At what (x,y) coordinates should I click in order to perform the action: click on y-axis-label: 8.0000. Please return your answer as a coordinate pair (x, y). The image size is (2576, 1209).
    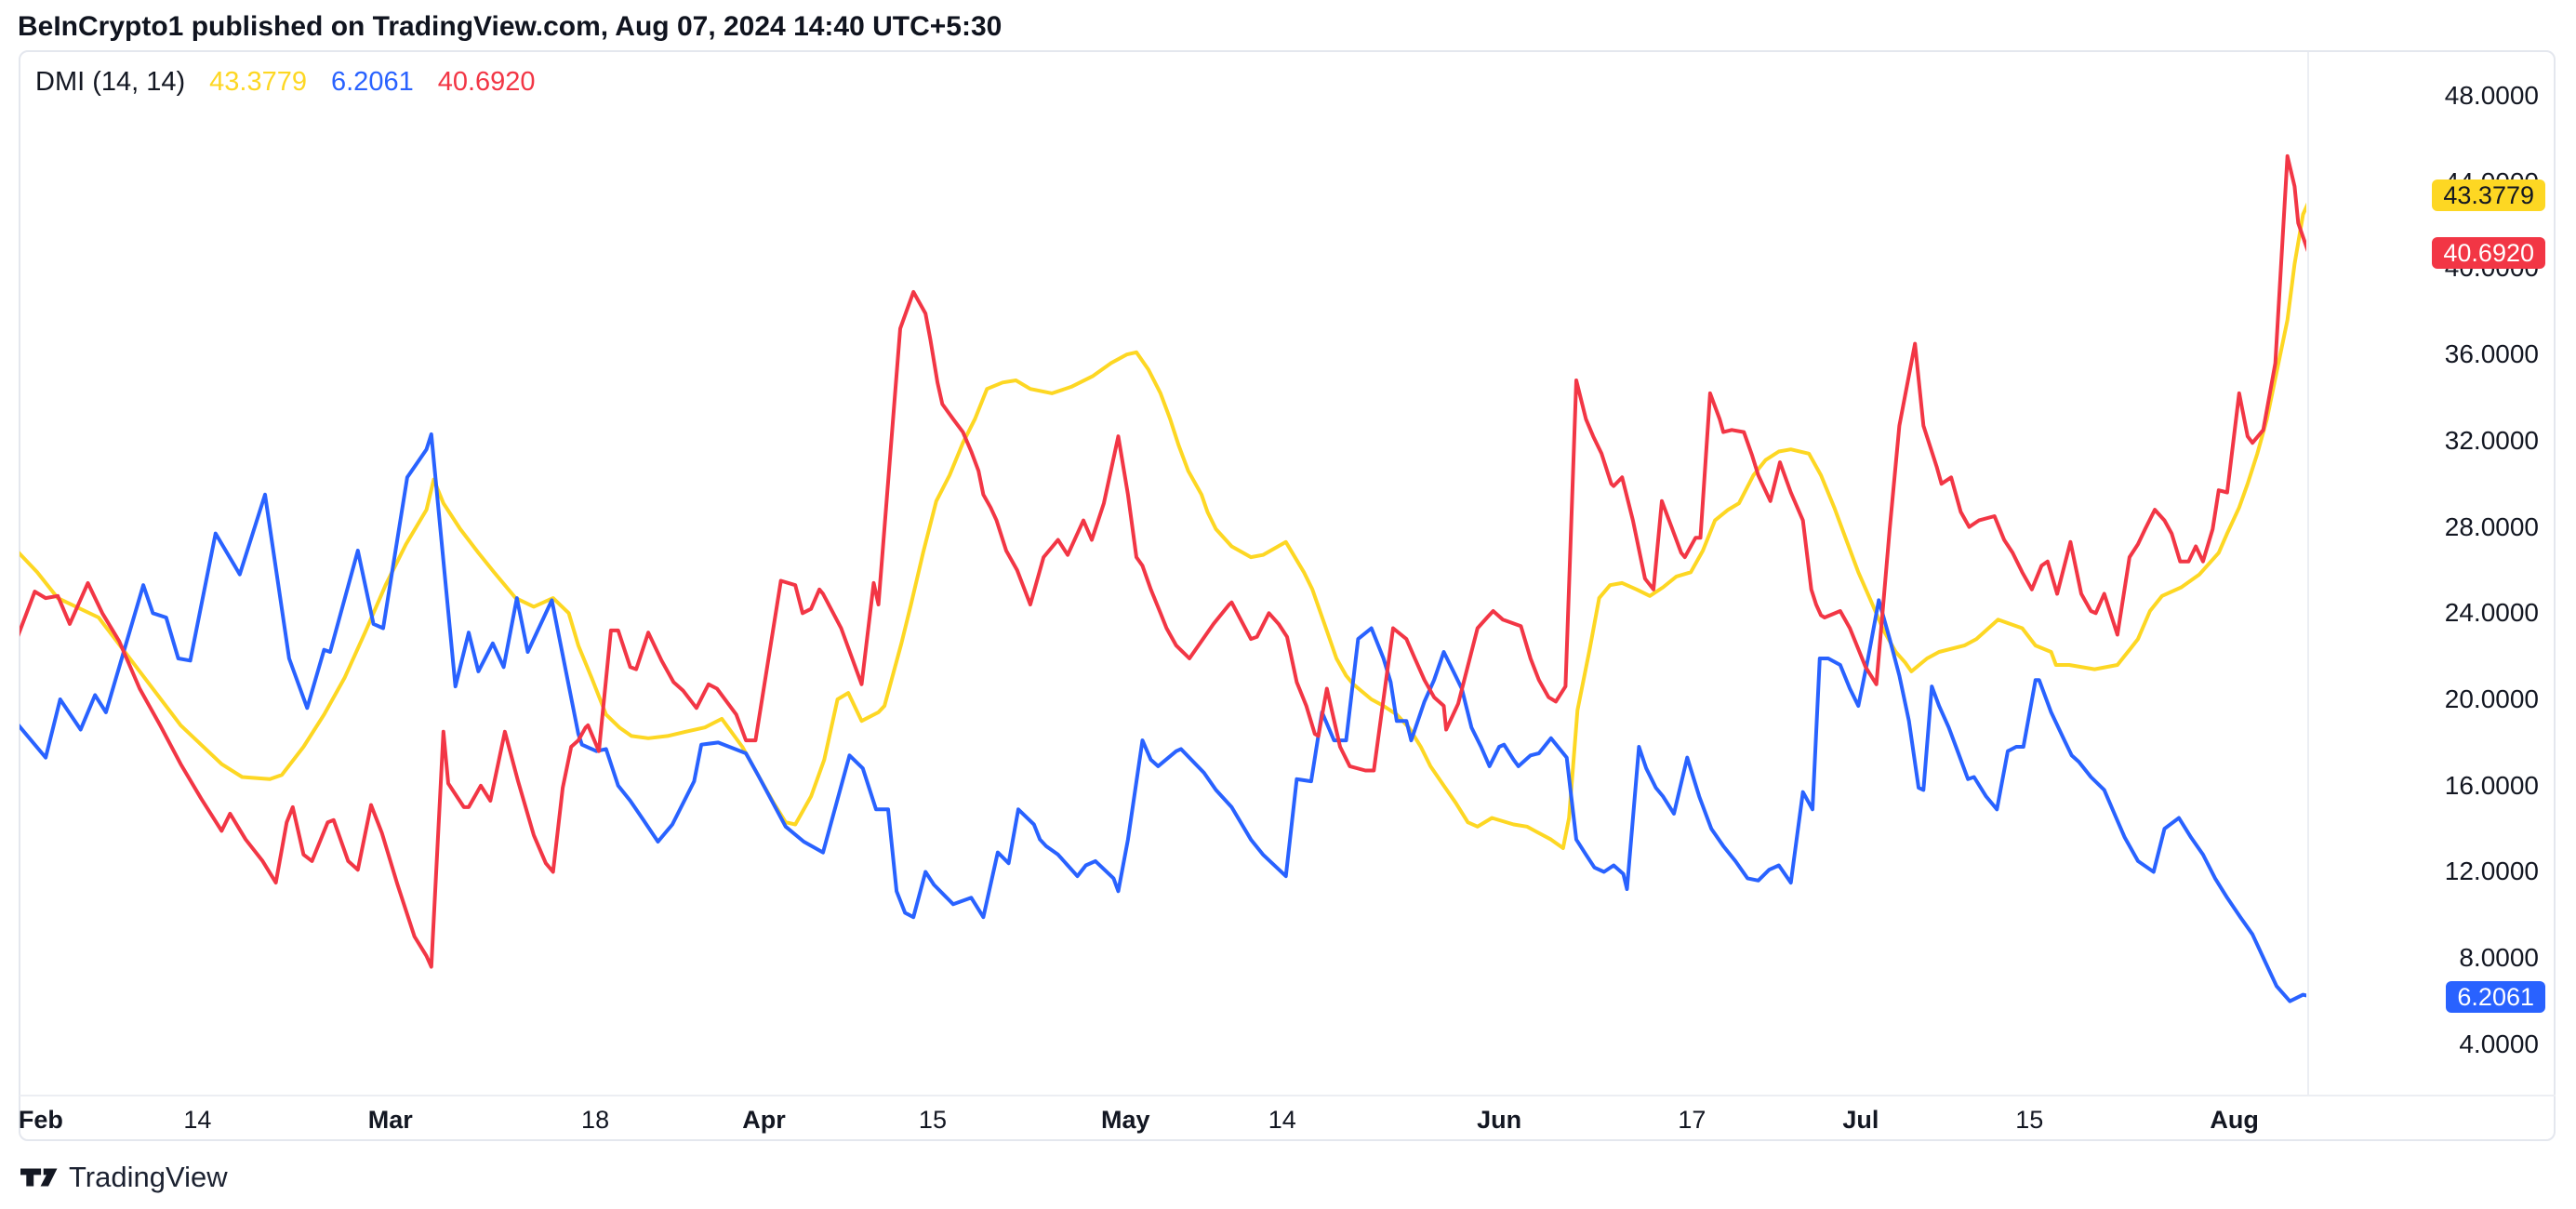
    Looking at the image, I should click on (2499, 958).